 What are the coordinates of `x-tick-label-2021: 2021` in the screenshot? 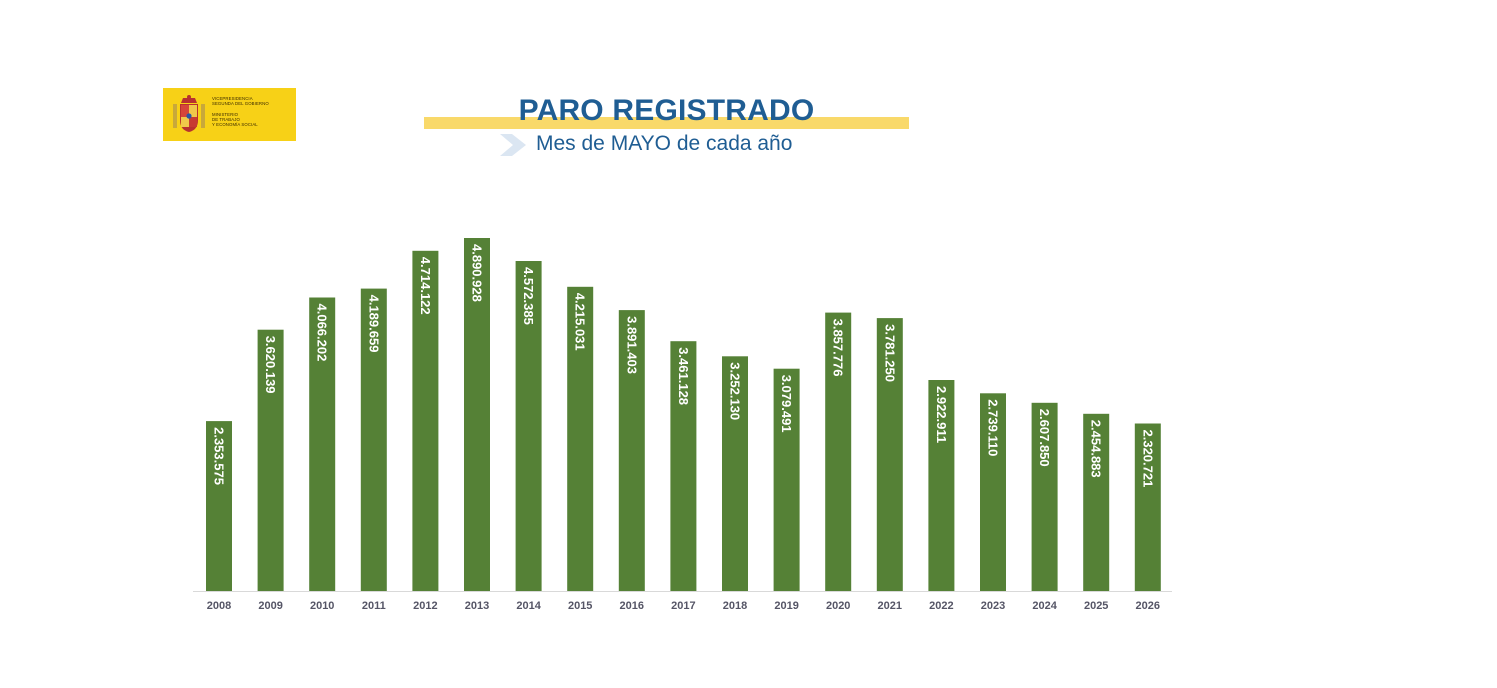 It's located at (890, 606).